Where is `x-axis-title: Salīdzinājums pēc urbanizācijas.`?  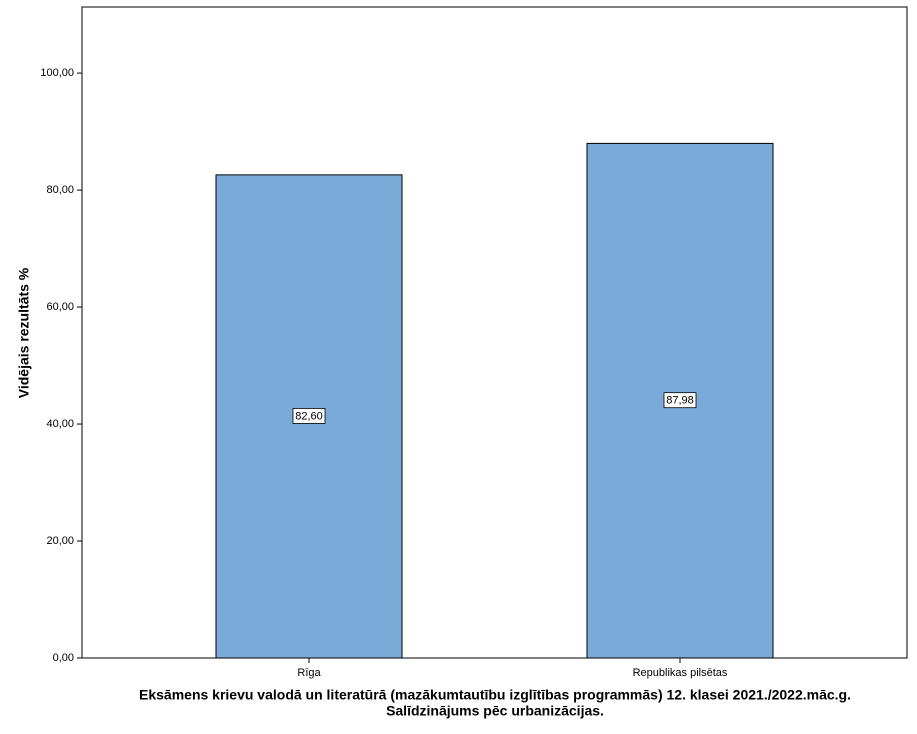
x-axis-title: Salīdzinājums pēc urbanizācijas. is located at coordinates (495, 711).